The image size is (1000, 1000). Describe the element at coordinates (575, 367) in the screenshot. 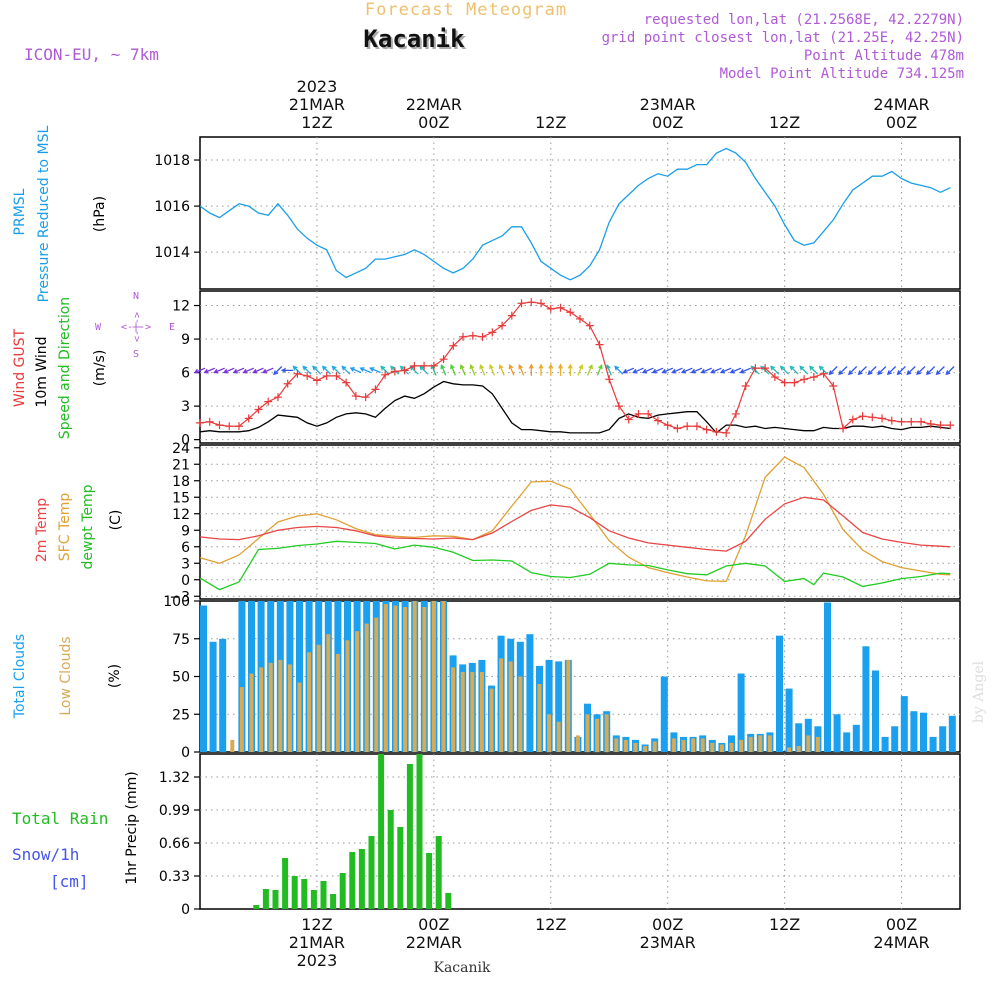

I see `wind-gust-line` at that location.